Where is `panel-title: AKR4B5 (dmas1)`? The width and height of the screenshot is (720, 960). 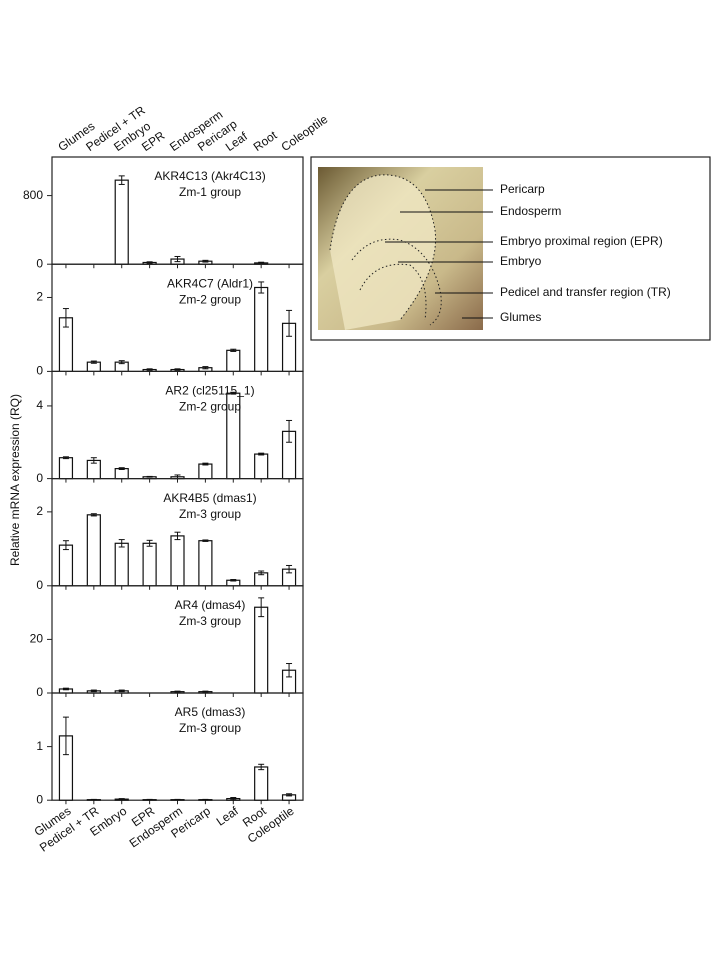 panel-title: AKR4B5 (dmas1) is located at coordinates (209, 498).